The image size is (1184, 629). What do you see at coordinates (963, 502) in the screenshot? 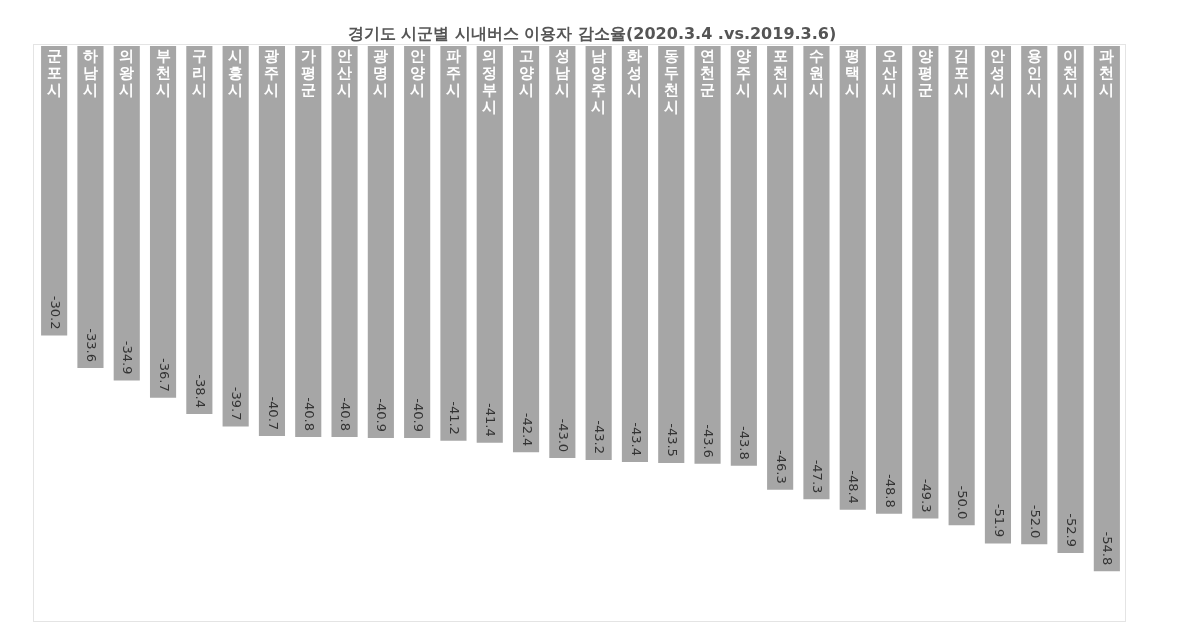
I see `data-label: -50.0` at bounding box center [963, 502].